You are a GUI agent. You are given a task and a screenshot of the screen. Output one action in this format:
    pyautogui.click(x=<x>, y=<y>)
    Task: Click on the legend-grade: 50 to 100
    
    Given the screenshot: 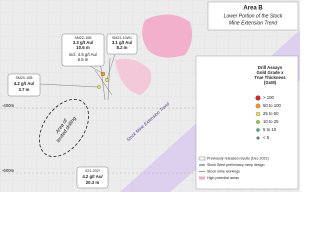 What is the action you would take?
    pyautogui.click(x=272, y=105)
    